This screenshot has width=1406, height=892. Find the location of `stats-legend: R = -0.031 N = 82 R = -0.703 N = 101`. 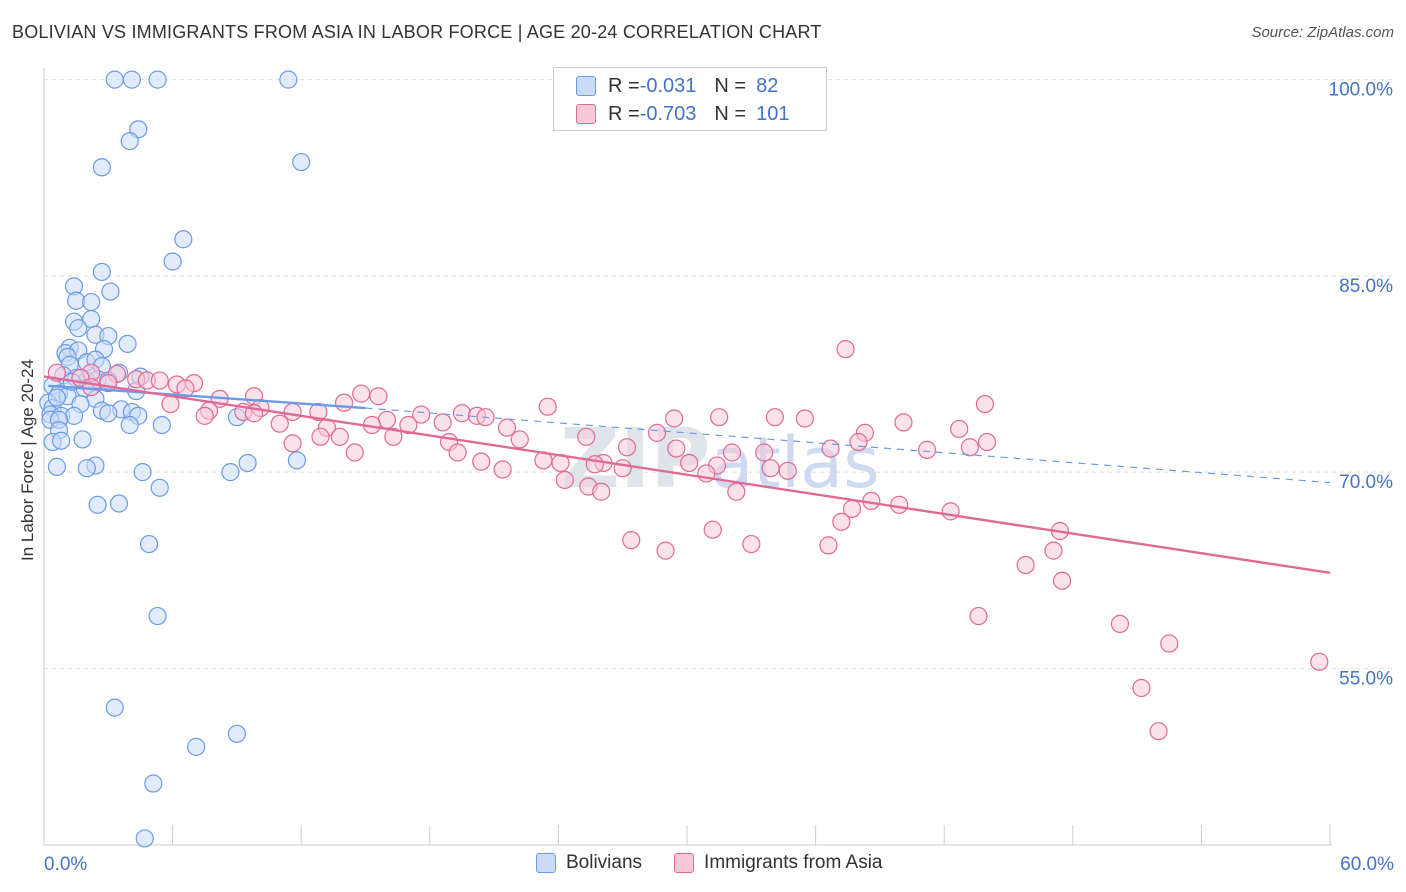

stats-legend: R = -0.031 N = 82 R = -0.703 N = 101 is located at coordinates (690, 99).